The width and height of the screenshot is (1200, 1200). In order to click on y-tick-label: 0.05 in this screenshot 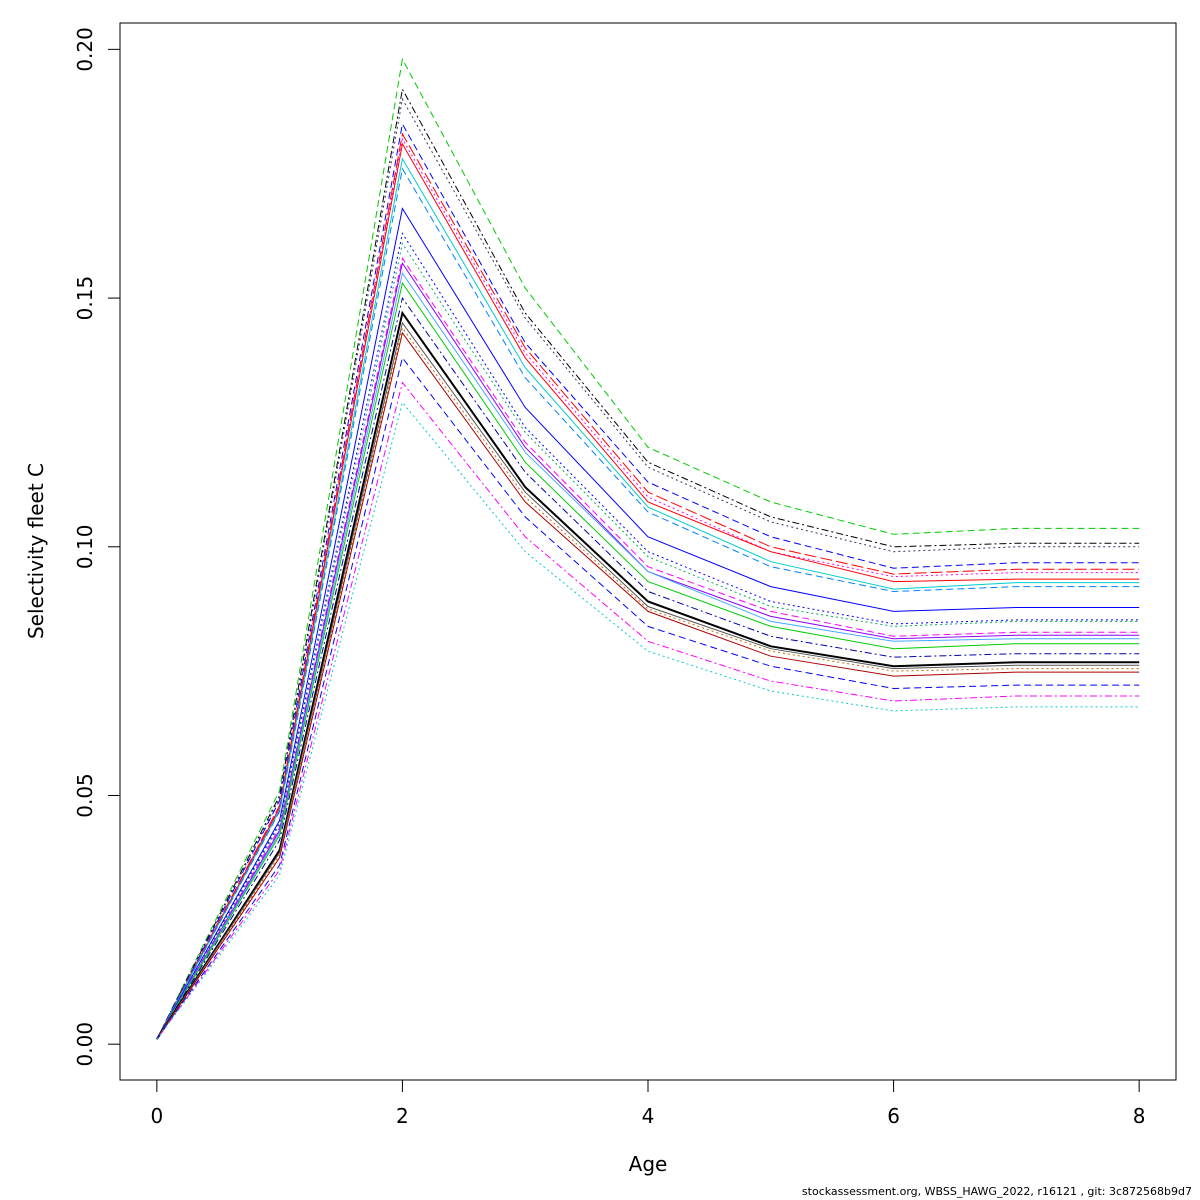, I will do `click(85, 795)`.